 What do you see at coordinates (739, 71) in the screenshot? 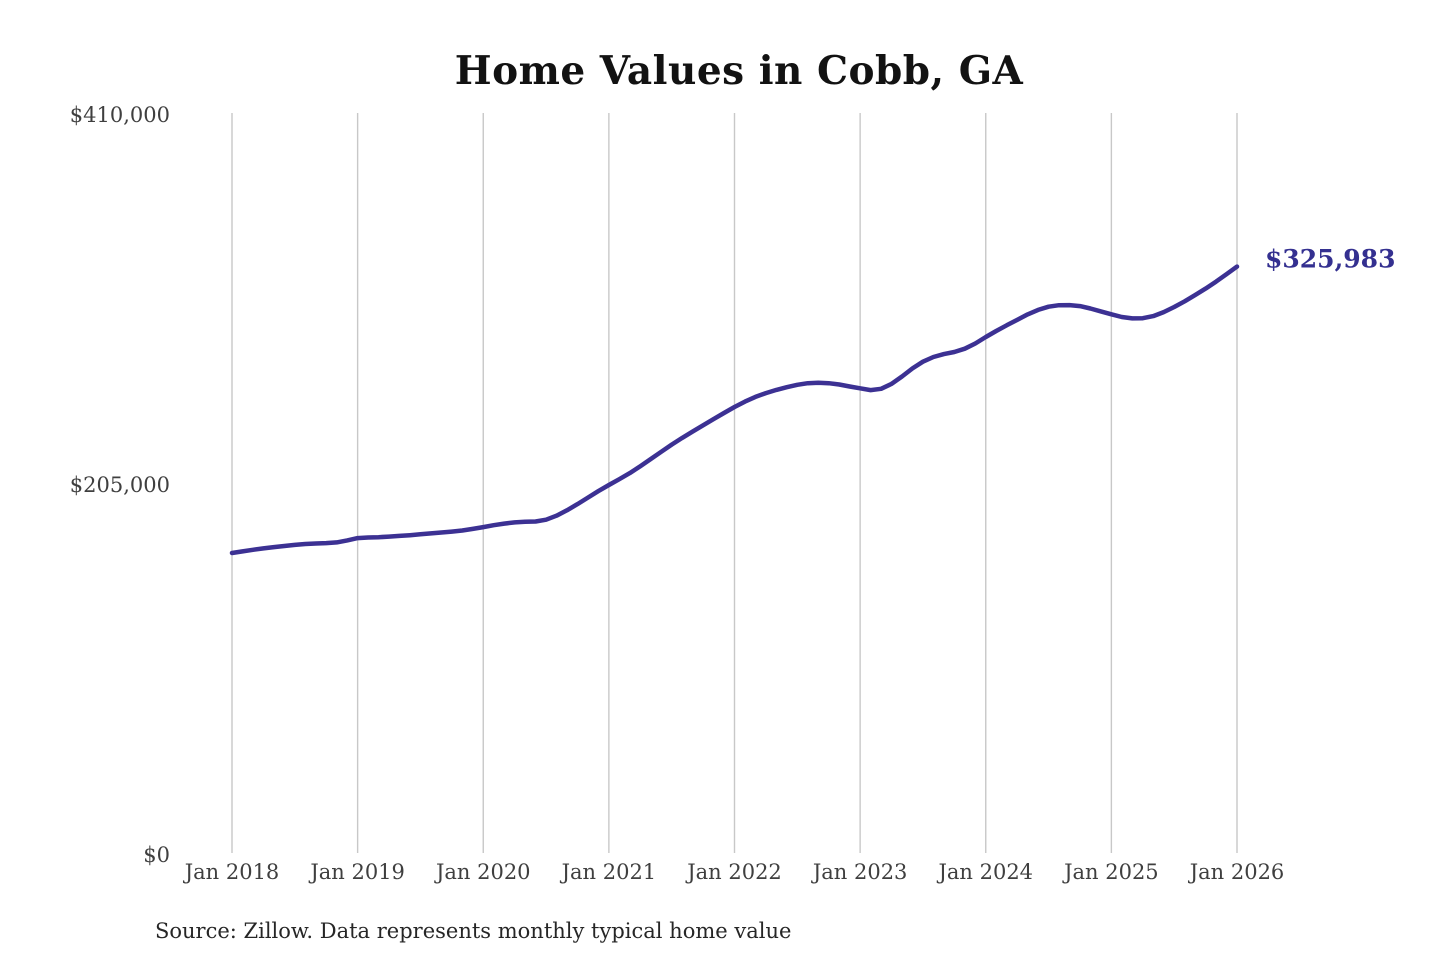
I see `chart-title: Home Values in Cobb, GA` at bounding box center [739, 71].